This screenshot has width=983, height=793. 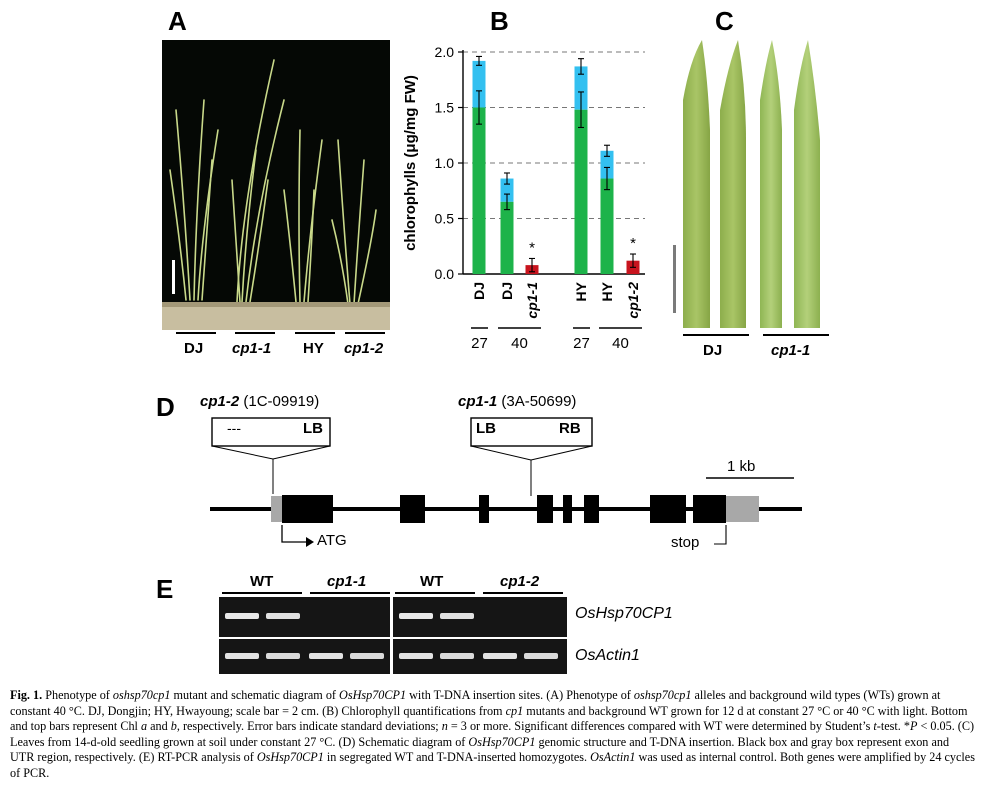 I want to click on rt-pcr-gel, so click(x=393, y=635).